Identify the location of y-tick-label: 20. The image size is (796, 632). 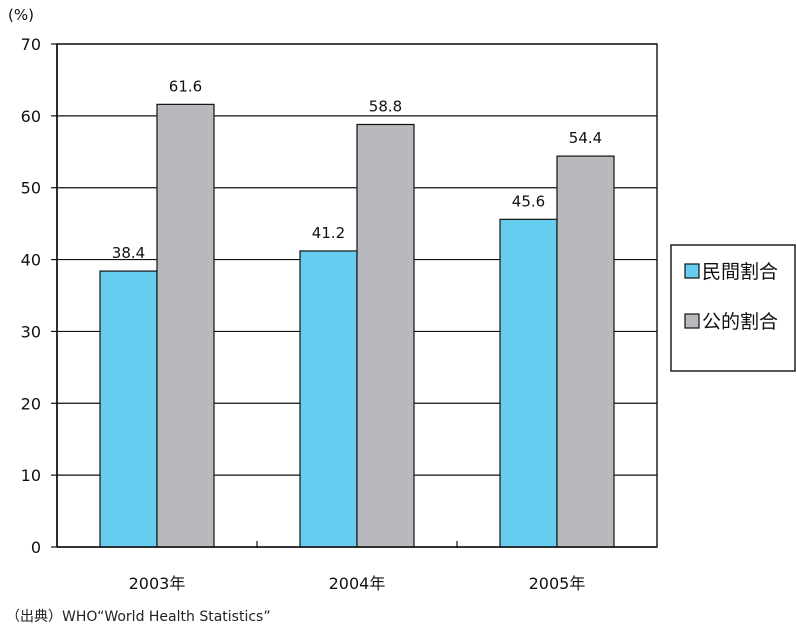
(31, 403).